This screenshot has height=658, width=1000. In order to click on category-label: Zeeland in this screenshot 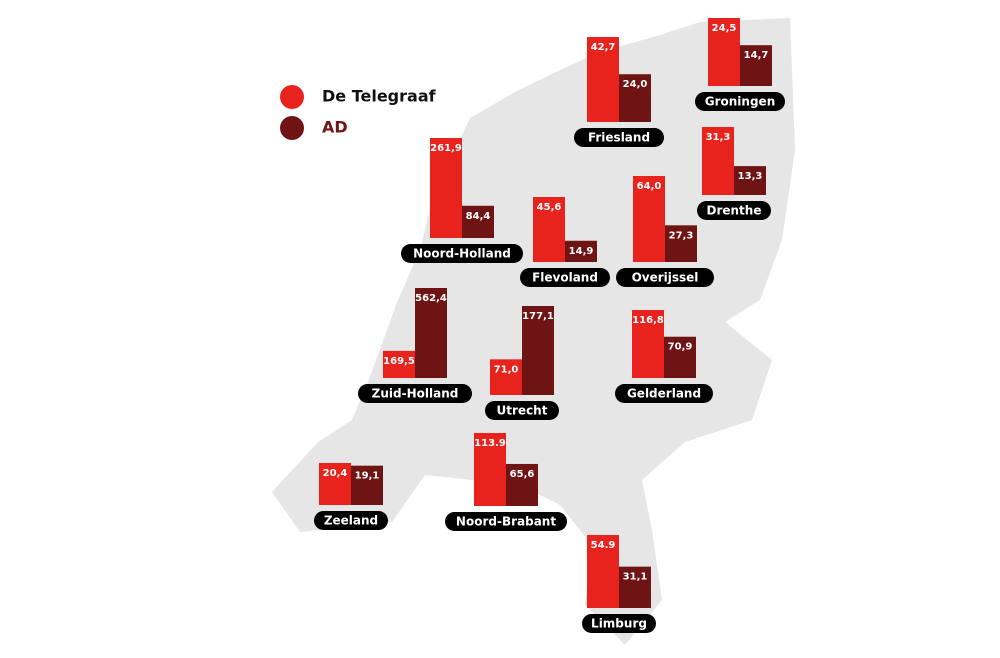, I will do `click(351, 521)`.